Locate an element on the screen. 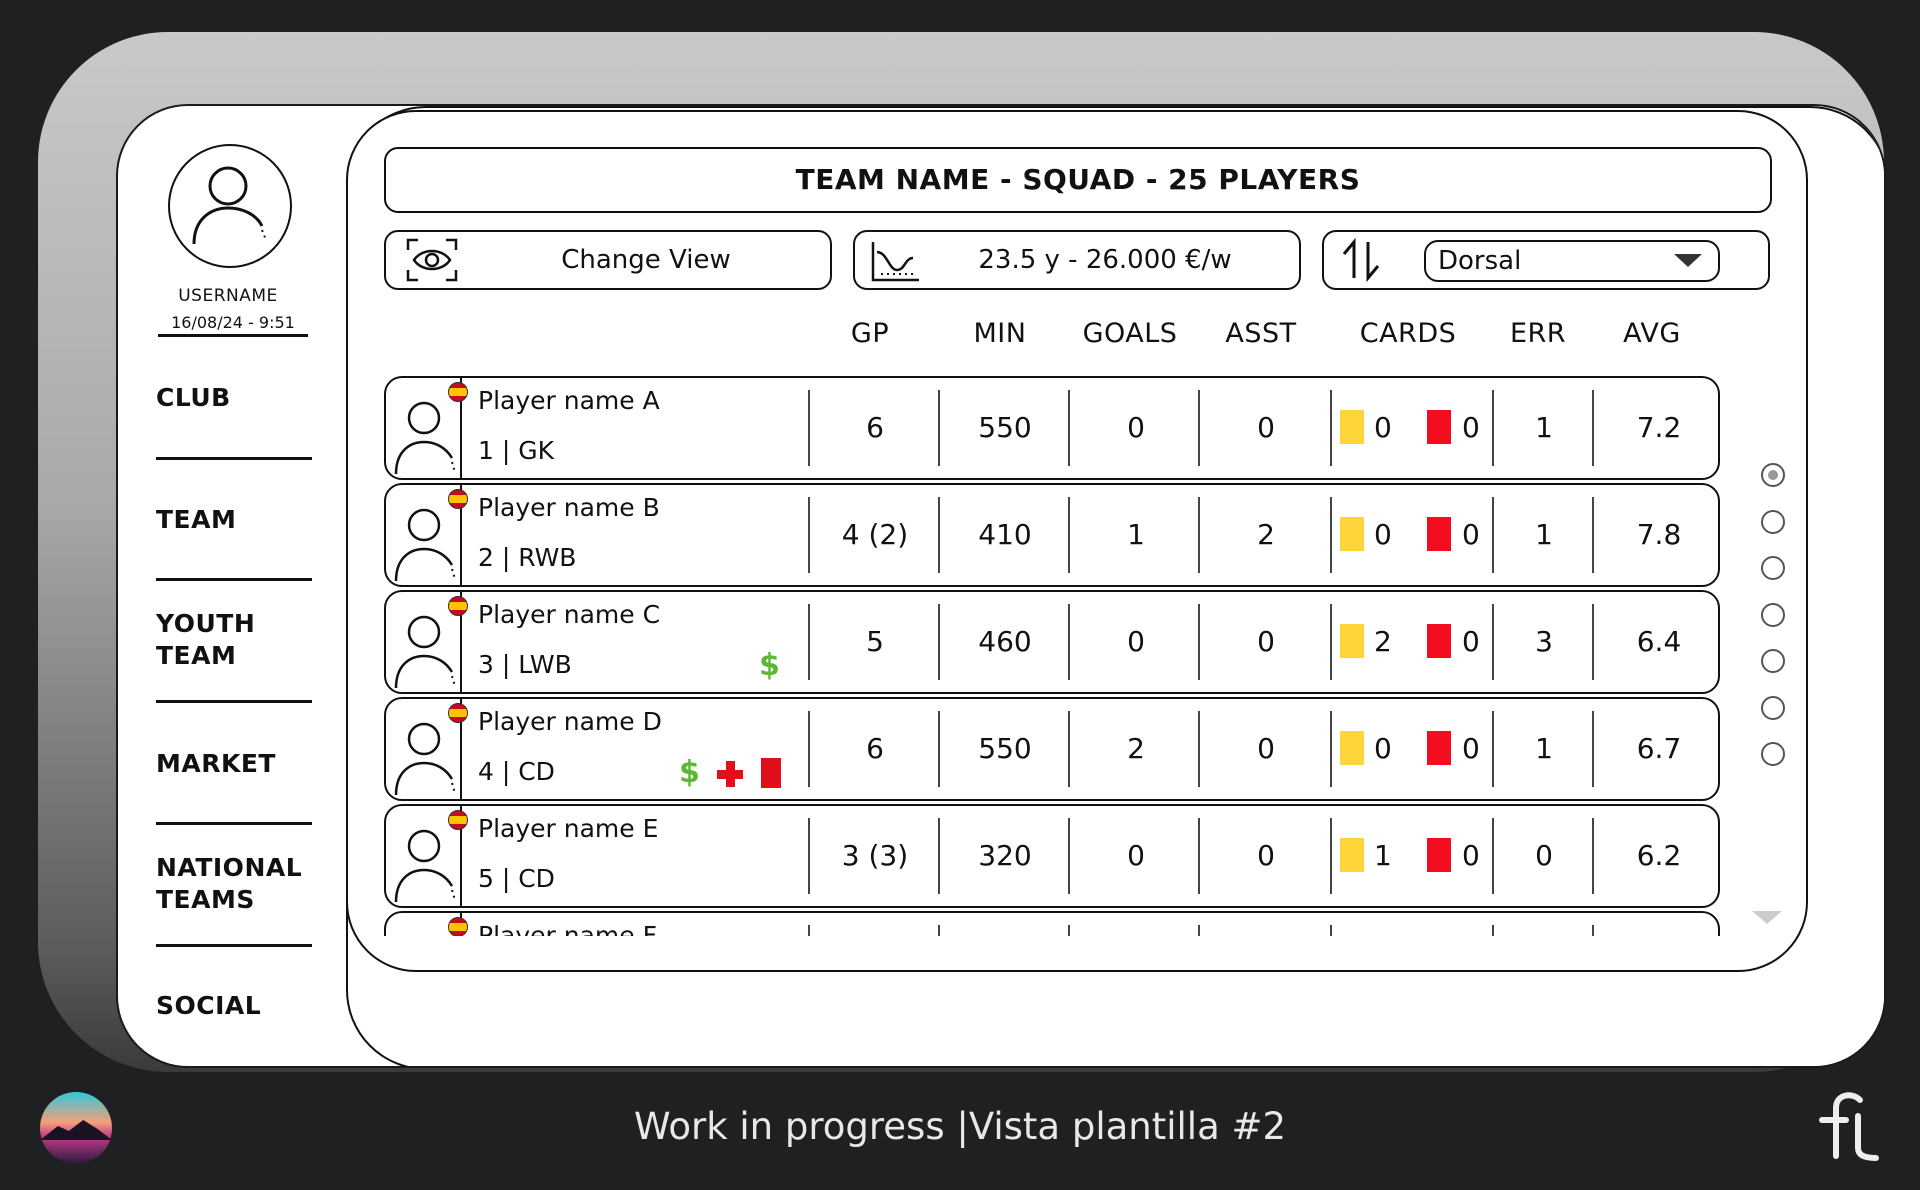 This screenshot has height=1190, width=1920. table-row: Player name A 1 | GK 6 550 0 0 1 7.2 0 0 is located at coordinates (1052, 428).